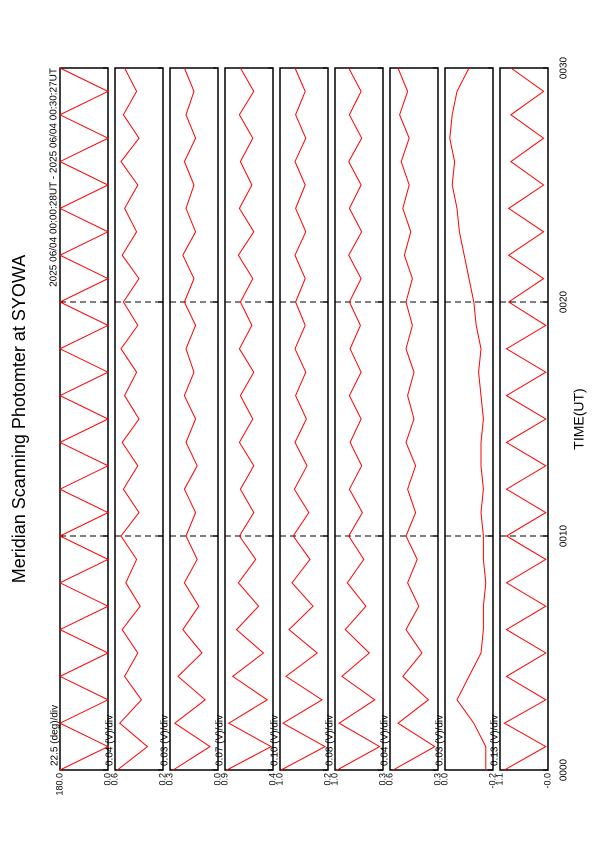  I want to click on x-axis-label: TIME(UT), so click(579, 418).